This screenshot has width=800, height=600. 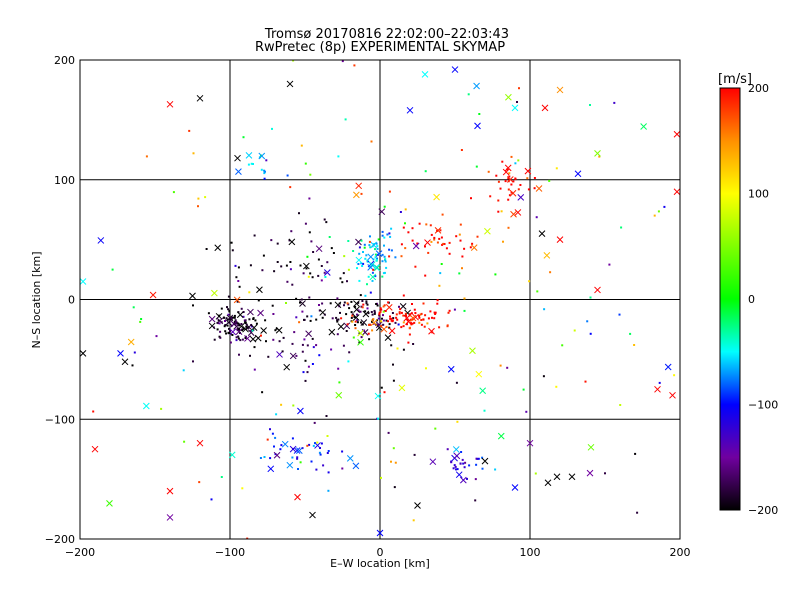 What do you see at coordinates (530, 552) in the screenshot?
I see `x-tick-label: 100` at bounding box center [530, 552].